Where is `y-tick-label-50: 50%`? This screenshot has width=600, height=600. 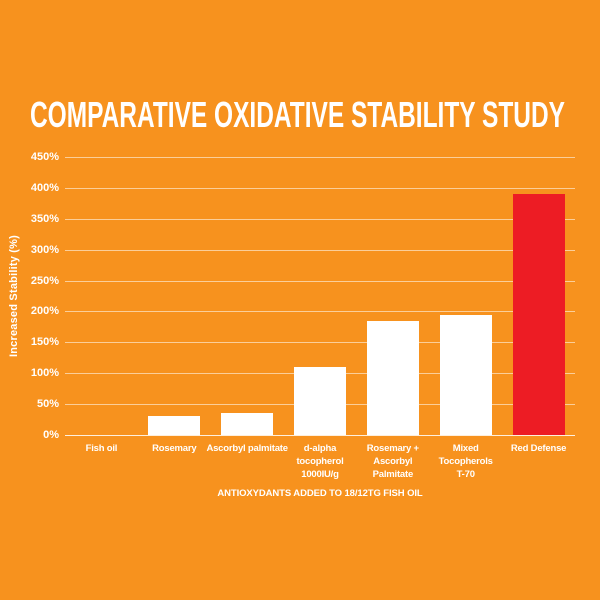
y-tick-label-50: 50% is located at coordinates (47, 404).